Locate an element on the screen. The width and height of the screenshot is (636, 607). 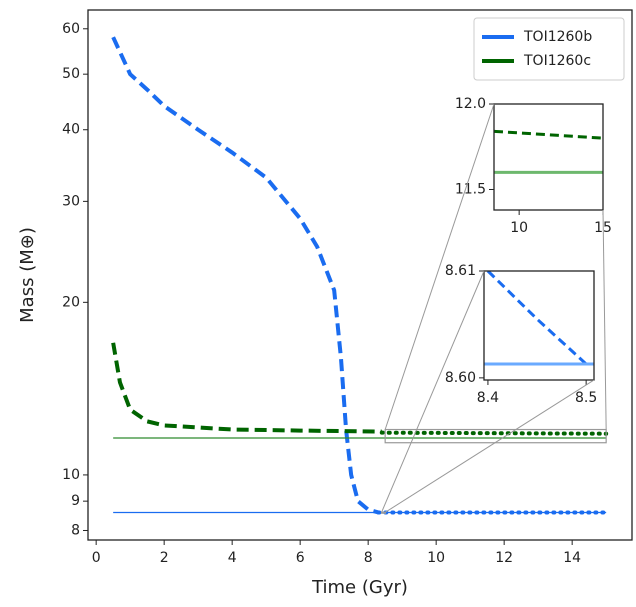
y-tick-label: 8 is located at coordinates (75, 530).